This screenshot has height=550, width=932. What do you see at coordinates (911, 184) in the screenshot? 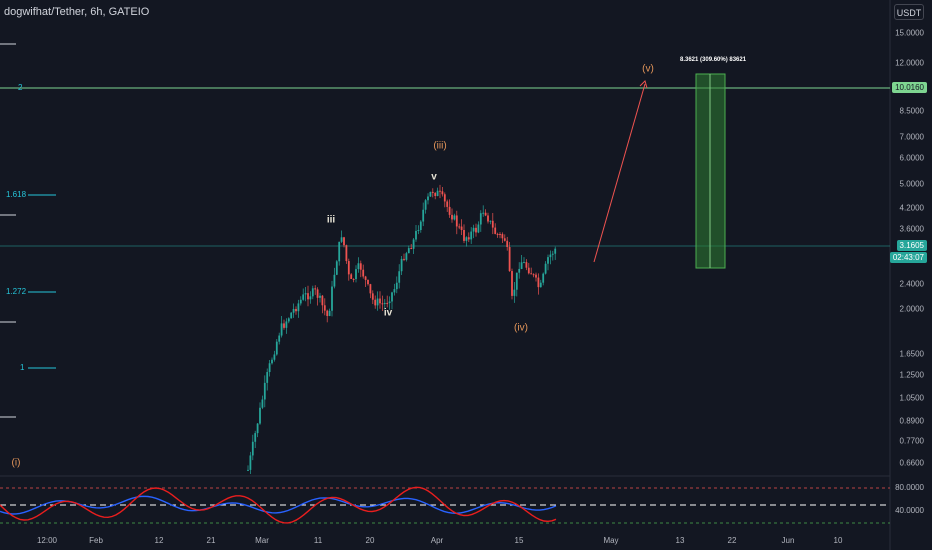
I see `price-tick: 5.0000` at bounding box center [911, 184].